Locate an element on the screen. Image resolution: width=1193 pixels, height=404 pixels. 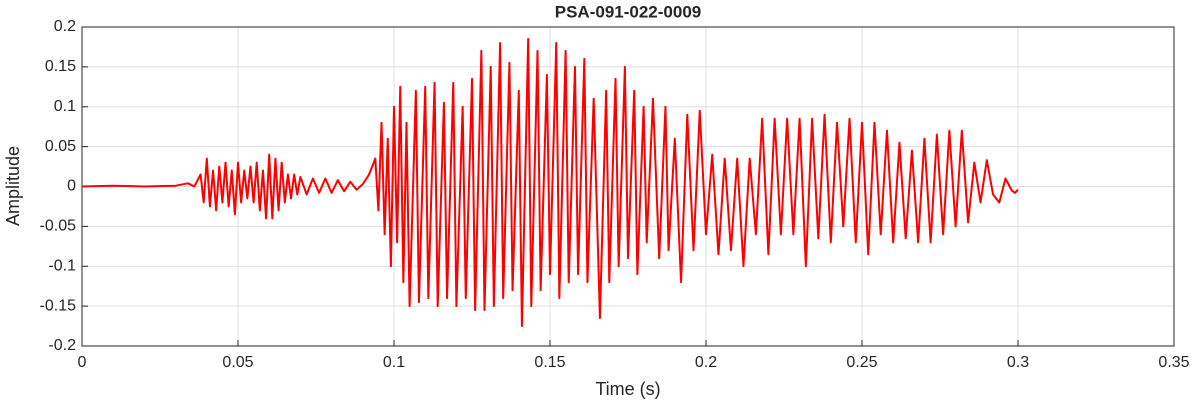
chart-title: PSA-091-022-0009 is located at coordinates (628, 11).